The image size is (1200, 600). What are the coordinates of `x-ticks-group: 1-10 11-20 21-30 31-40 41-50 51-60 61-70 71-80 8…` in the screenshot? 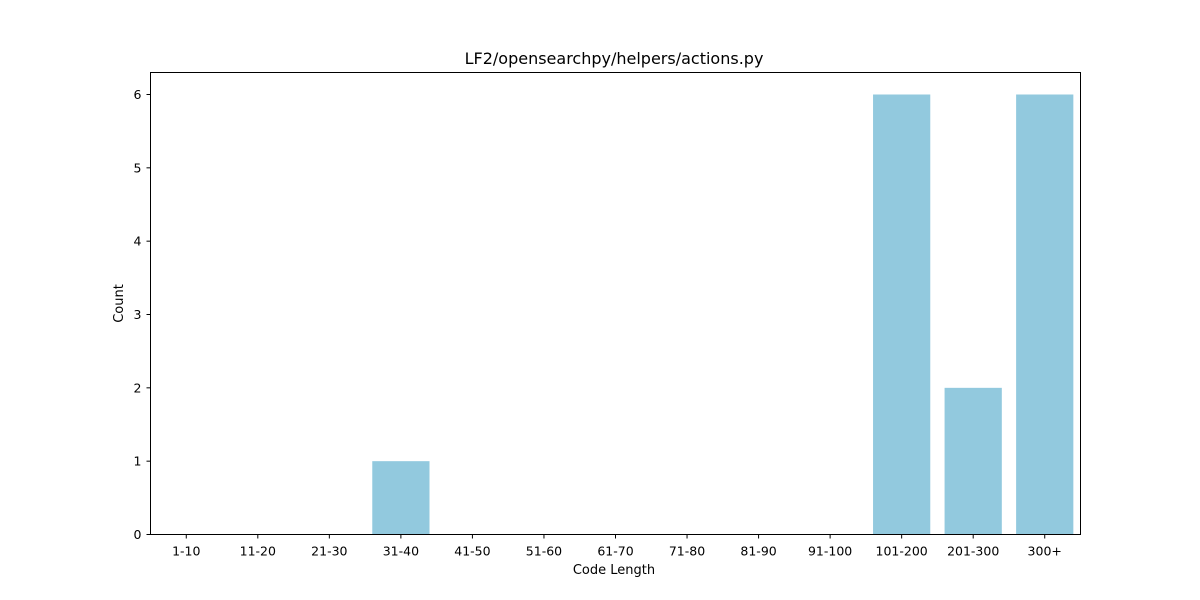 It's located at (617, 546).